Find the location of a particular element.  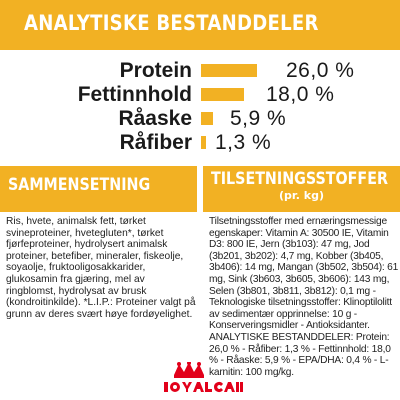

analytics-header-banner: ANALYTISKE BESTANDDELER is located at coordinates (200, 25).